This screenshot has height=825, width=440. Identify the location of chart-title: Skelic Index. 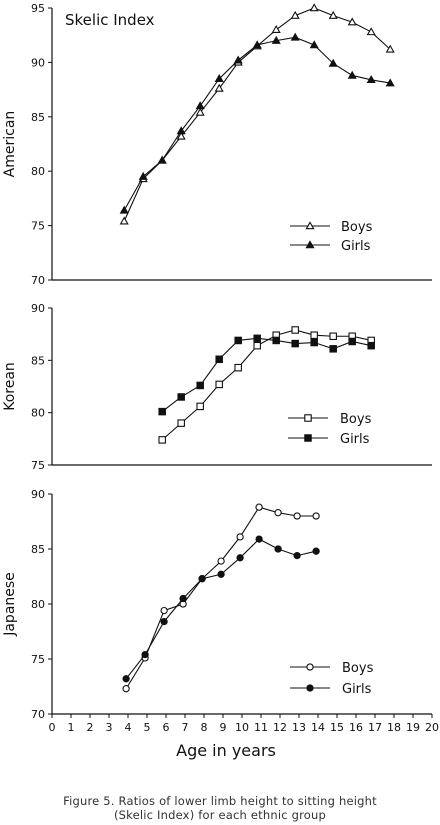
(110, 20).